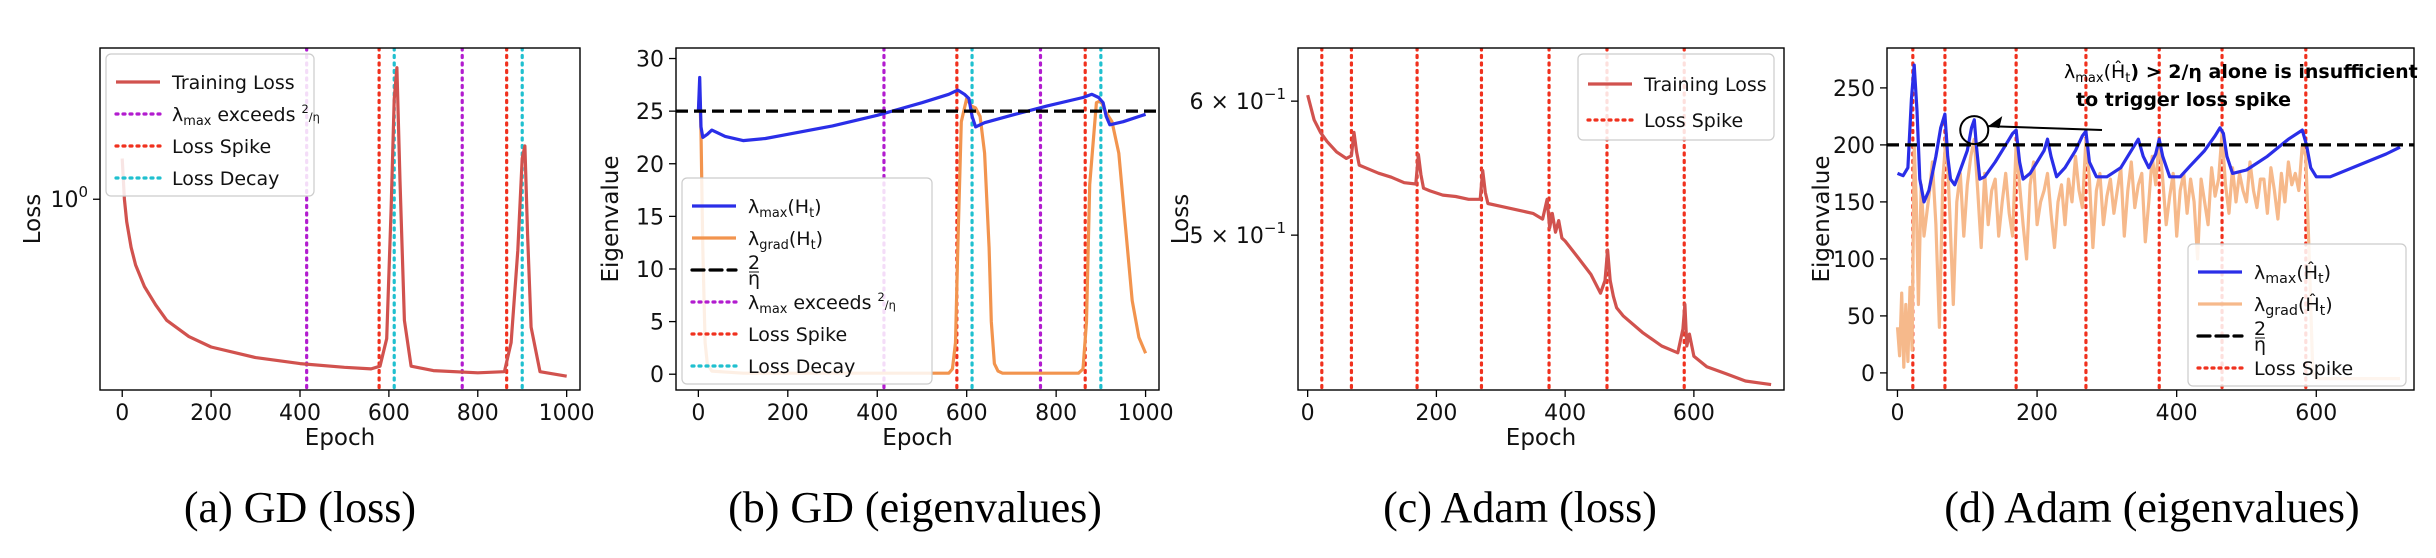 This screenshot has height=558, width=2436. I want to click on y-tick-label: 30, so click(650, 60).